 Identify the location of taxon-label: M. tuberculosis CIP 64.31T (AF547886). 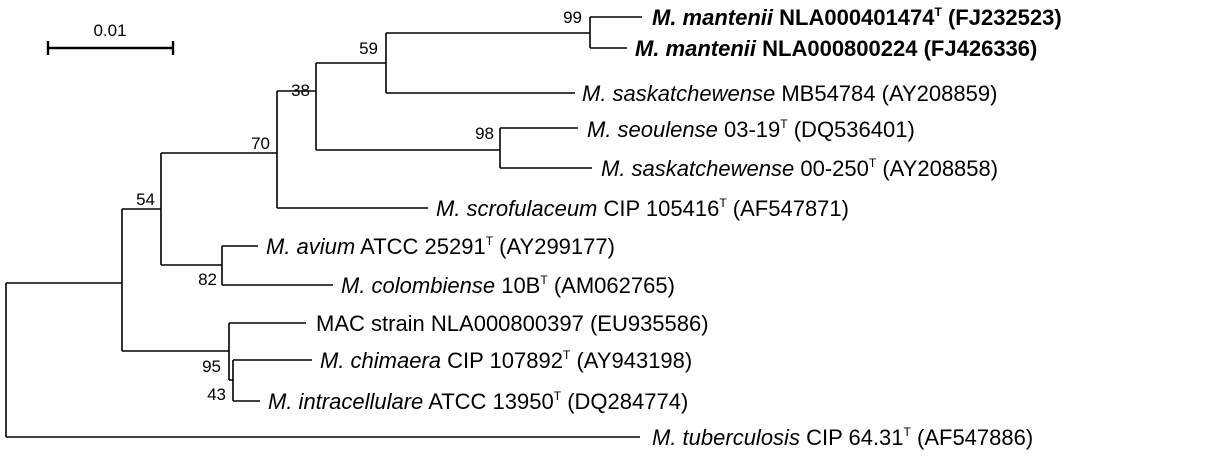
(842, 433).